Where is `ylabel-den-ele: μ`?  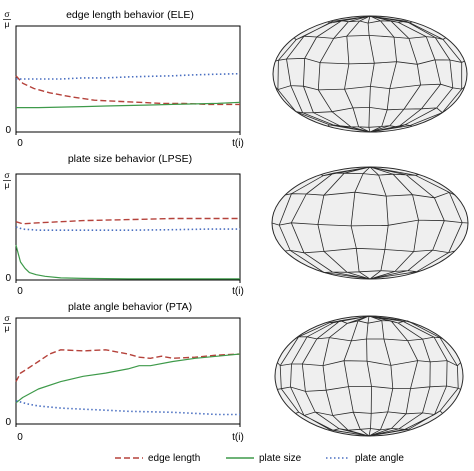
ylabel-den-ele: μ is located at coordinates (7, 24).